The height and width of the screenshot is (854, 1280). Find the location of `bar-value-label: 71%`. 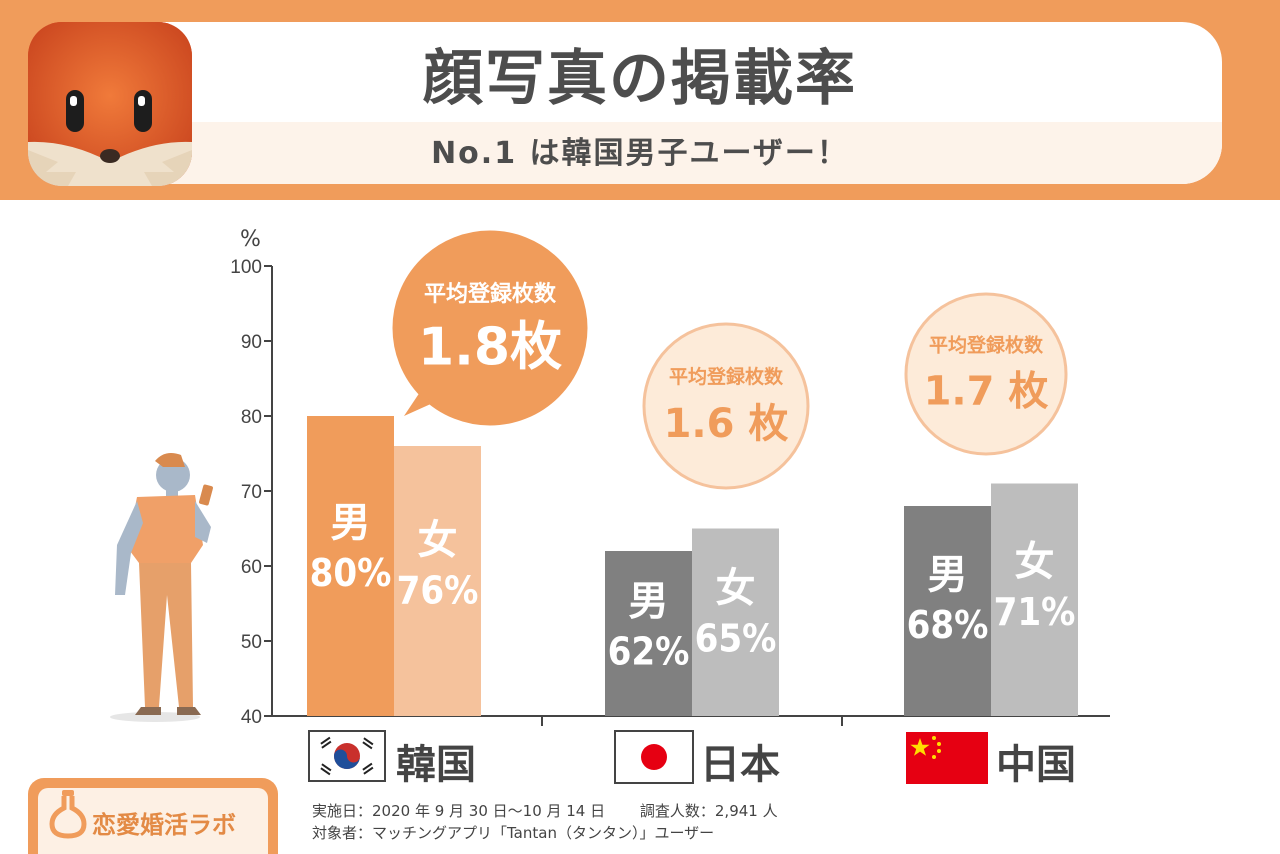

bar-value-label: 71% is located at coordinates (1035, 612).